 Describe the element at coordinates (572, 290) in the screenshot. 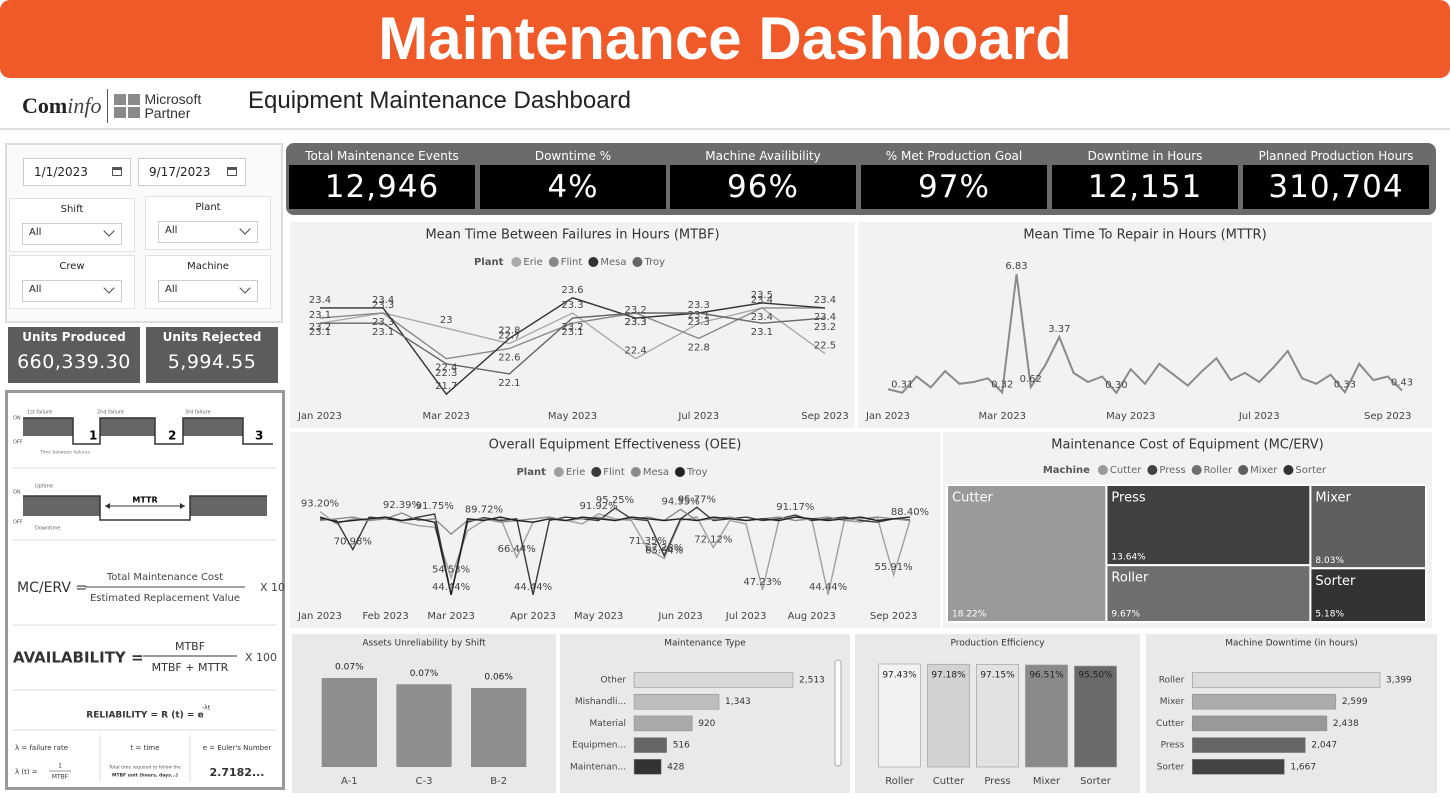

I see `data-label: 23.6` at that location.